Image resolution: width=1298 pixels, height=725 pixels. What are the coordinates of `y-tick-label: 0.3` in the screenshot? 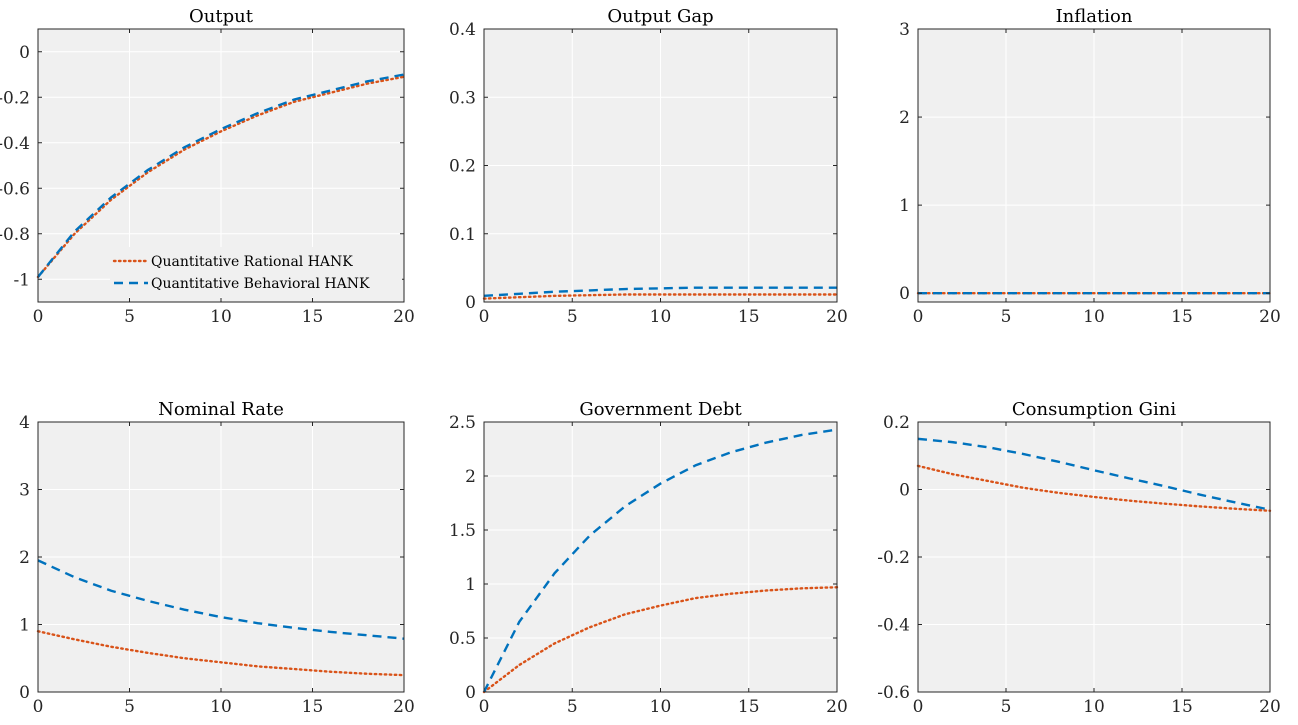 It's located at (462, 98).